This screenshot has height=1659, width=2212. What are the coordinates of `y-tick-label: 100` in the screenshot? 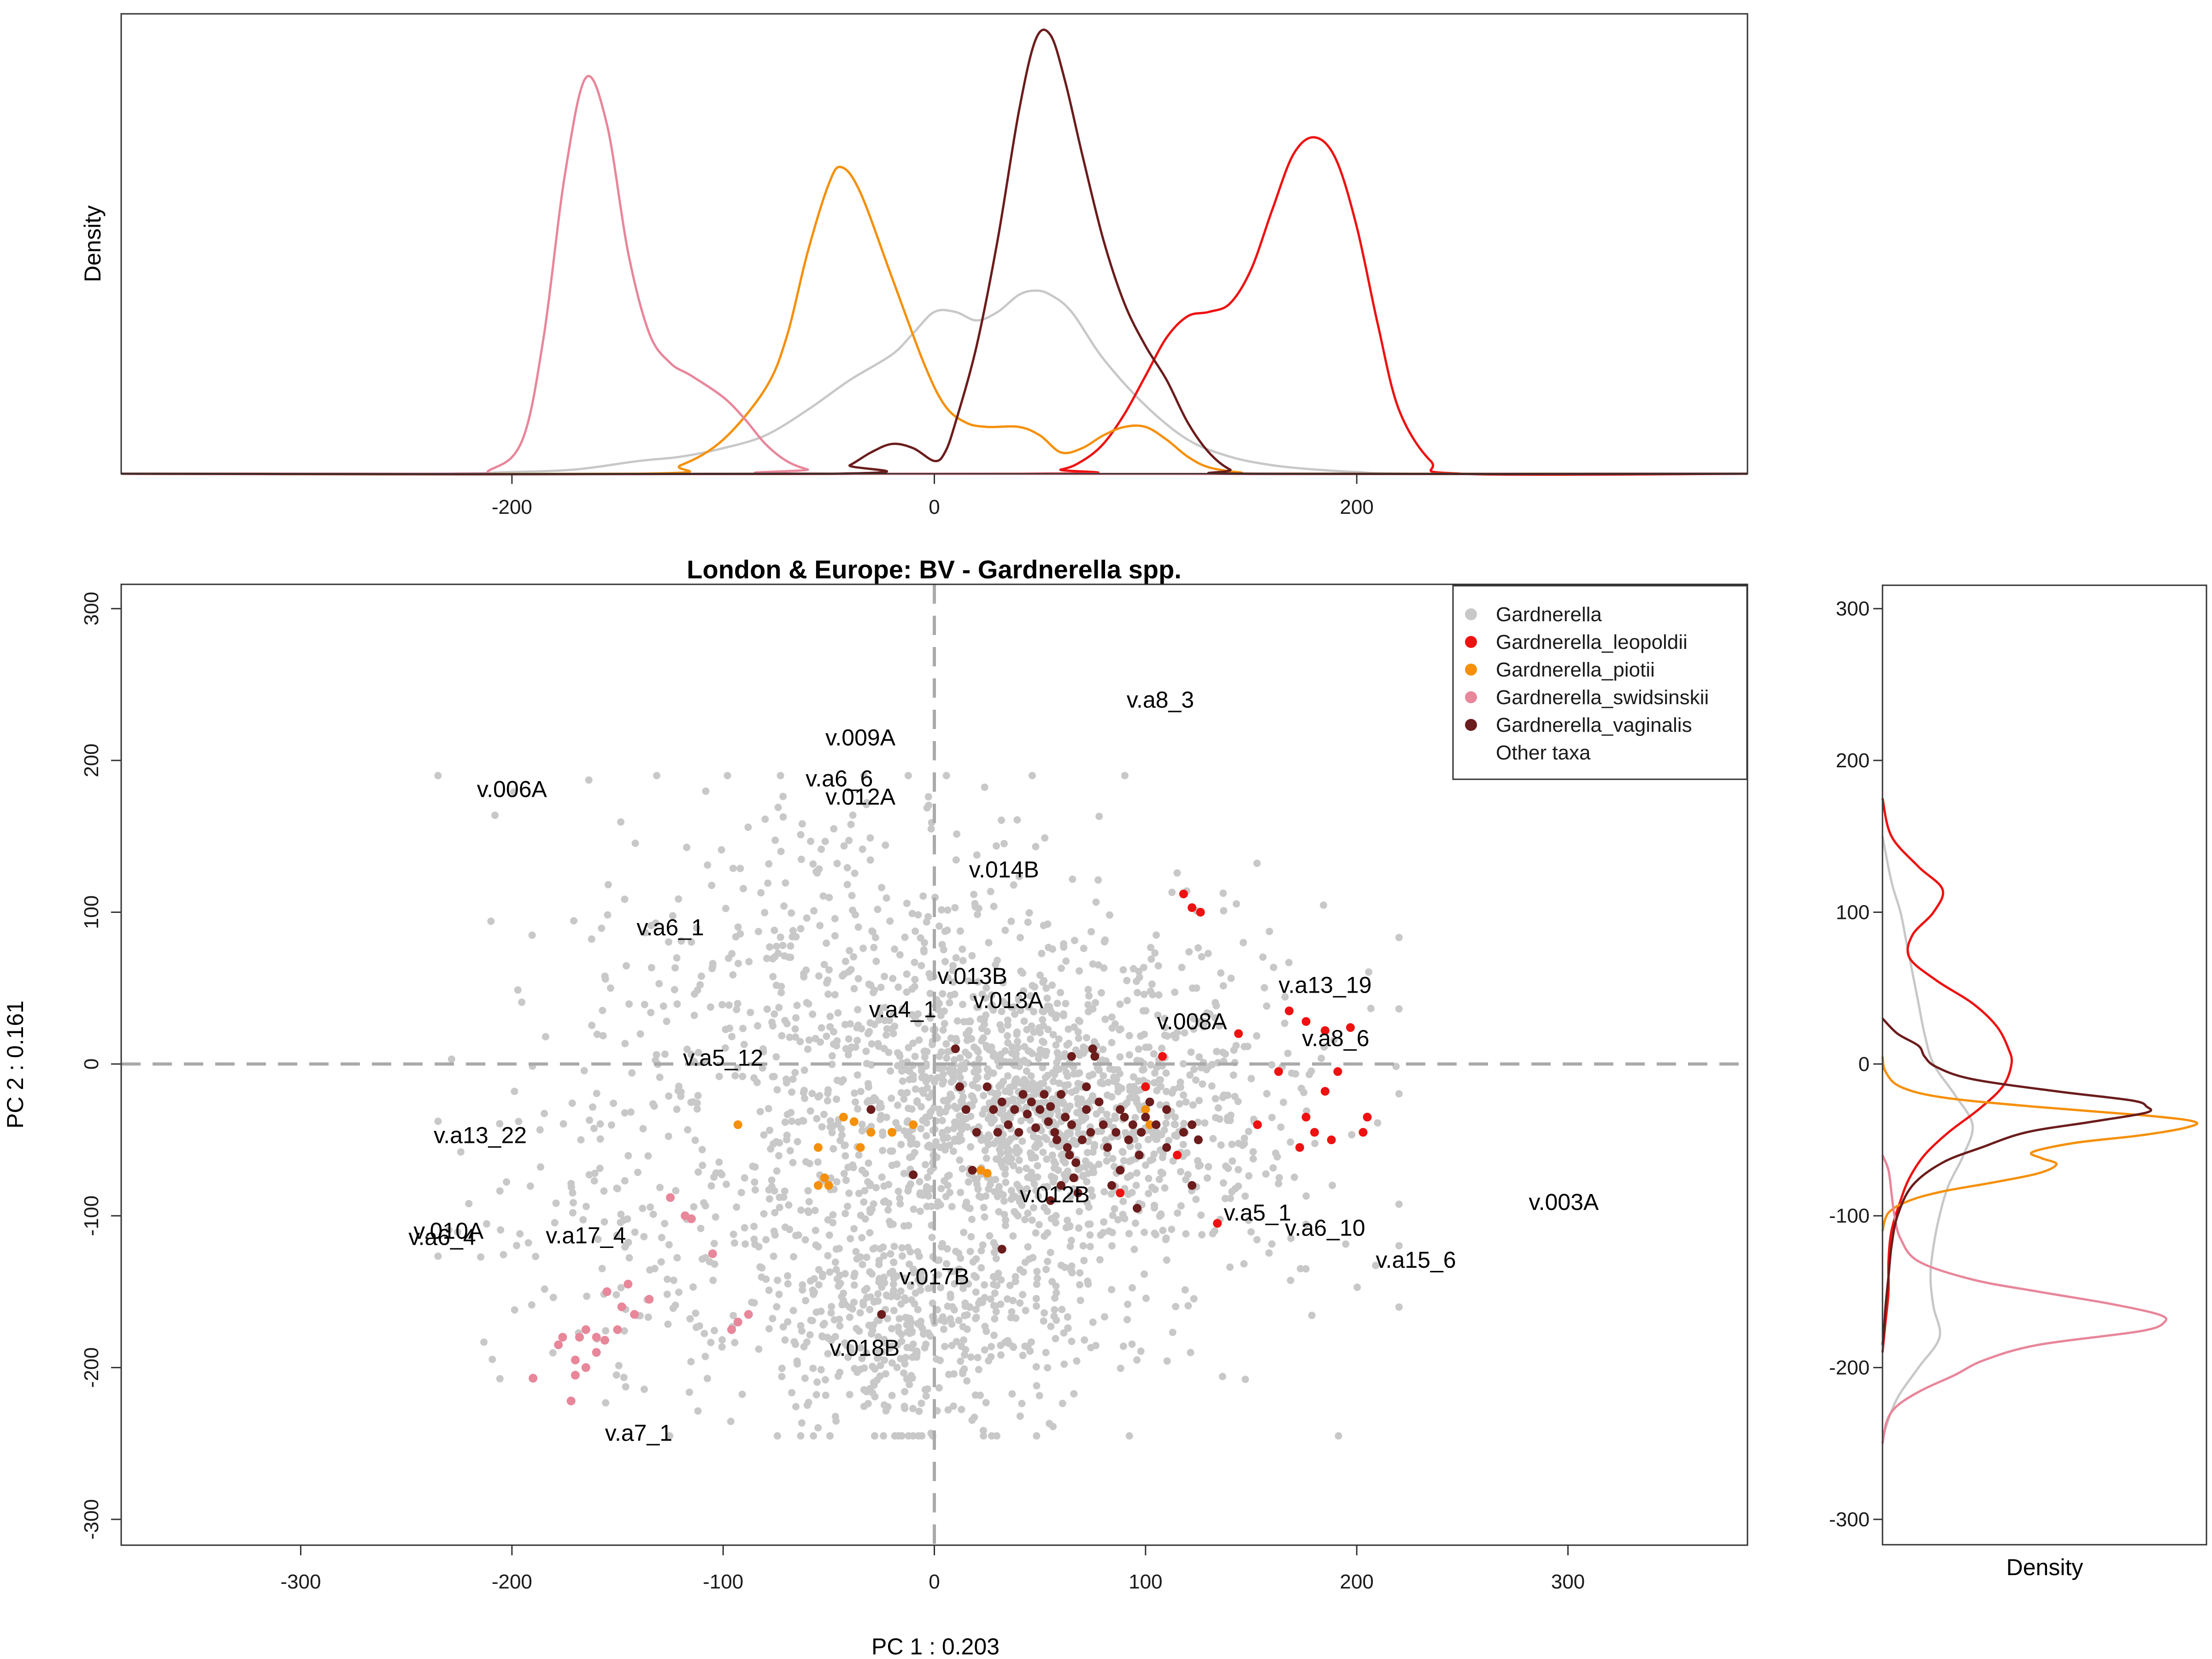 It's located at (91, 912).